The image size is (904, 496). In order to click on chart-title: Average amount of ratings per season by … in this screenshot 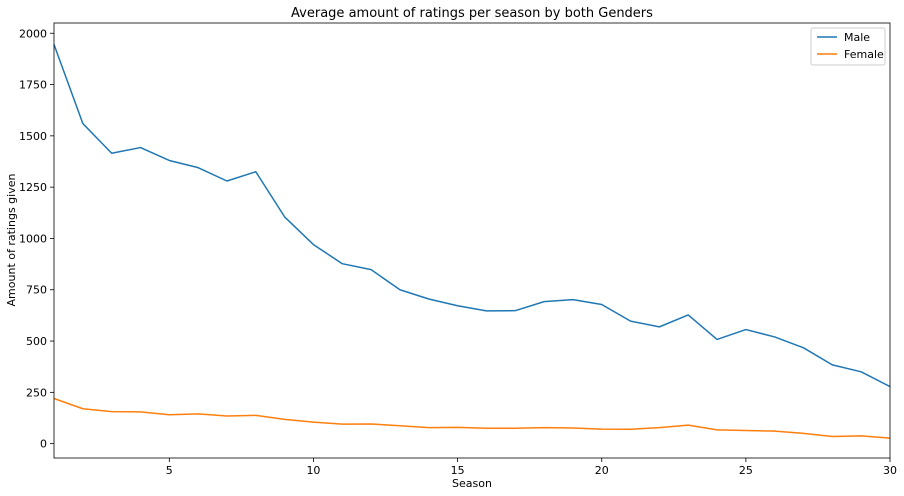, I will do `click(472, 13)`.